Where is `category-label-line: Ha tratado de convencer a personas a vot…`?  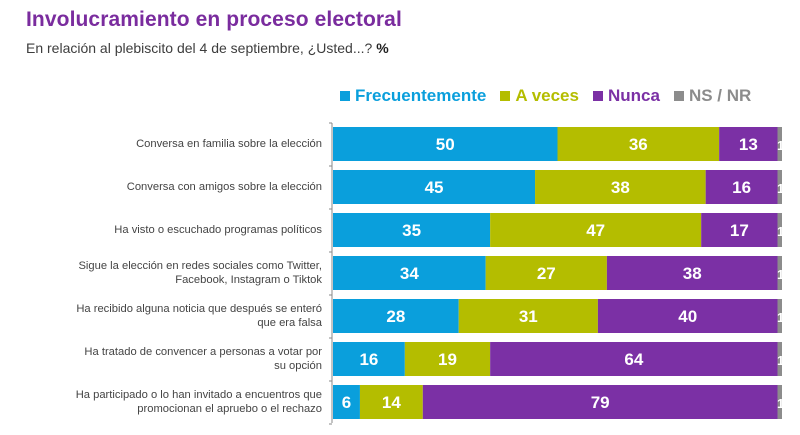 category-label-line: Ha tratado de convencer a personas a vot… is located at coordinates (203, 352).